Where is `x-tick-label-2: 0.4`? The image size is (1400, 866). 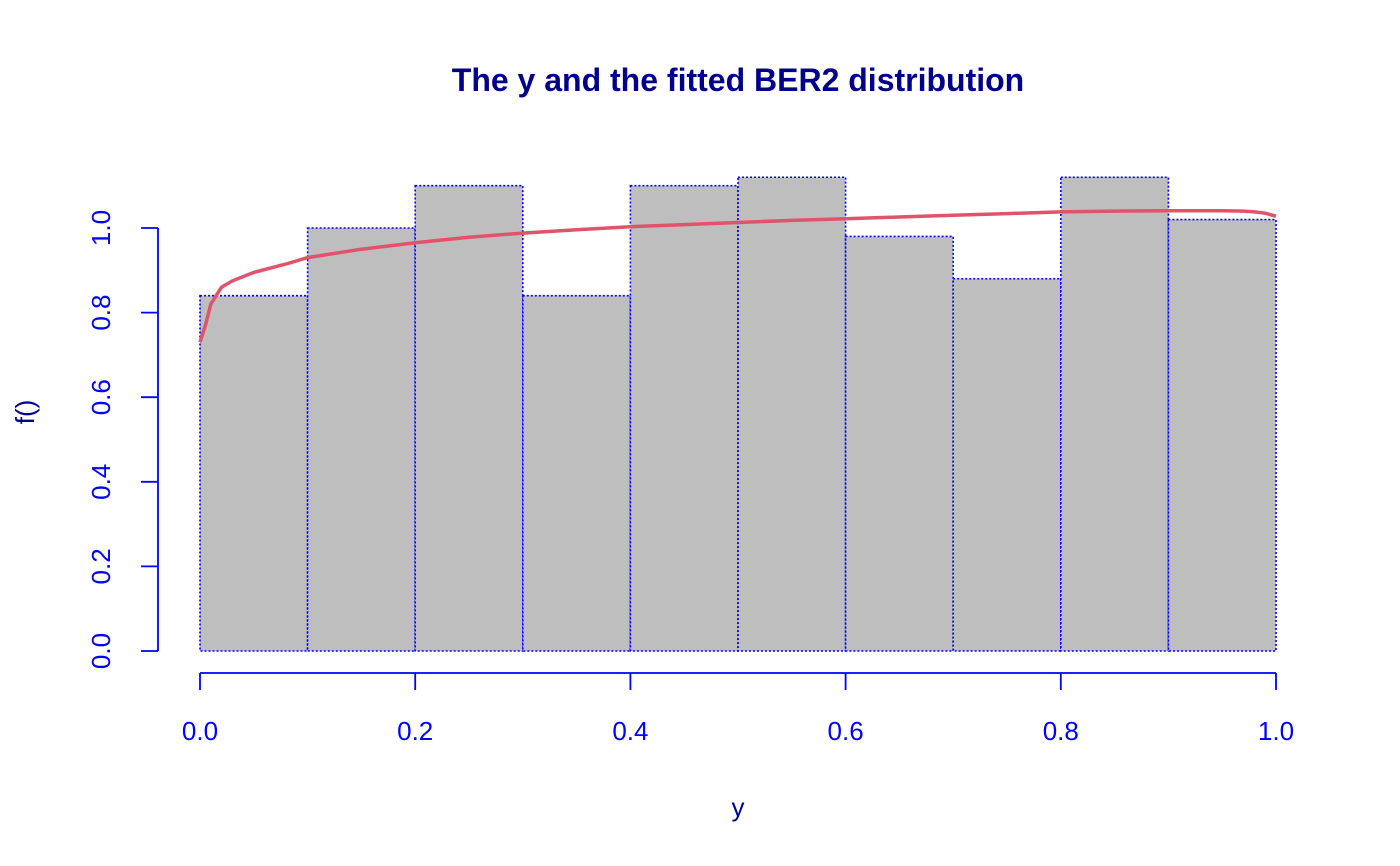
x-tick-label-2: 0.4 is located at coordinates (630, 731).